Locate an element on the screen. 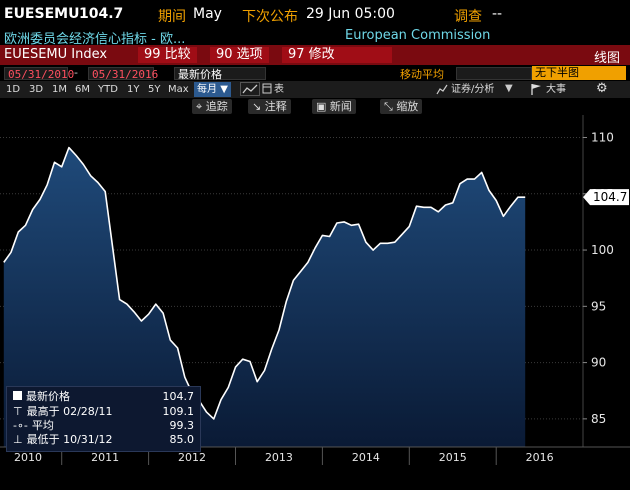 The width and height of the screenshot is (630, 490). y-tick-label: 100 is located at coordinates (602, 250).